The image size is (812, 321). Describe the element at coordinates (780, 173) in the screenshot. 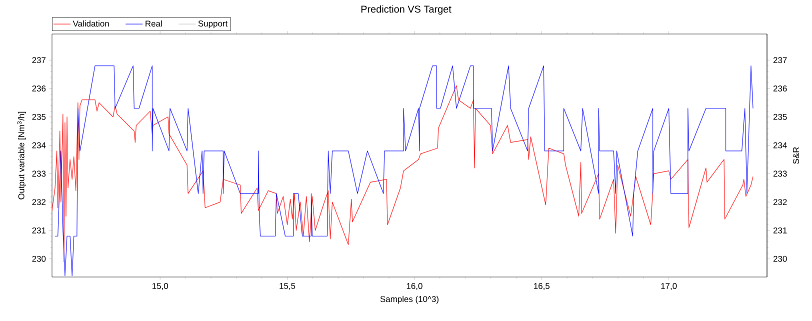

I see `y2-tick-label: 233` at that location.